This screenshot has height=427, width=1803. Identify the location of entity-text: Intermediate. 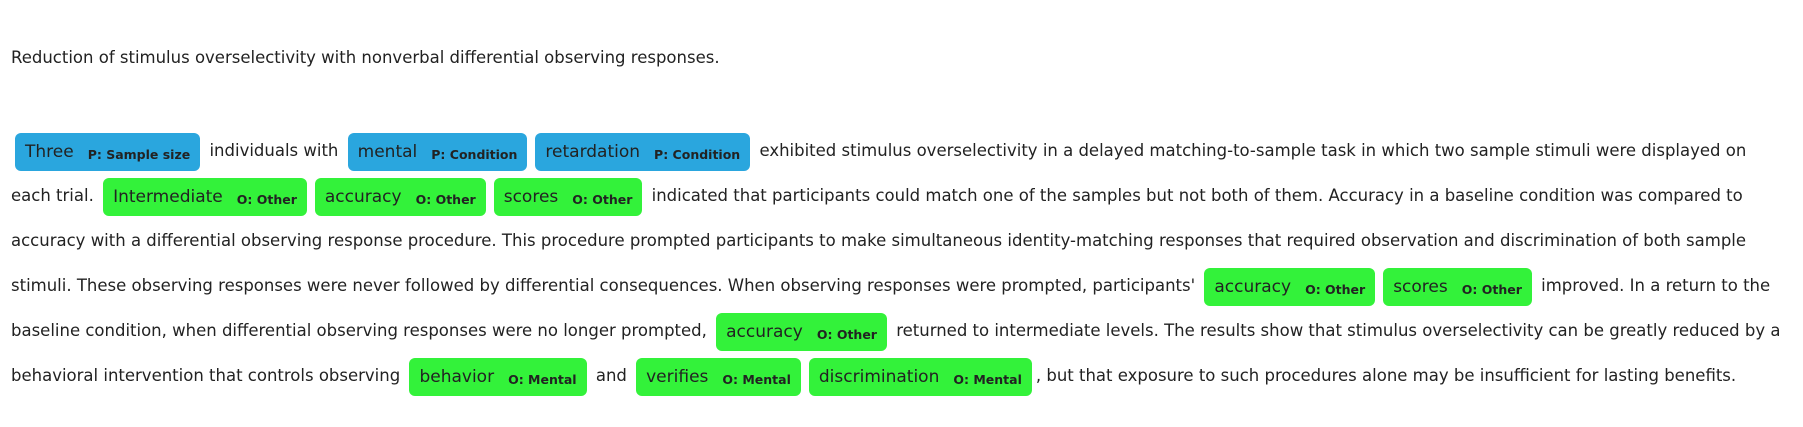
(168, 196).